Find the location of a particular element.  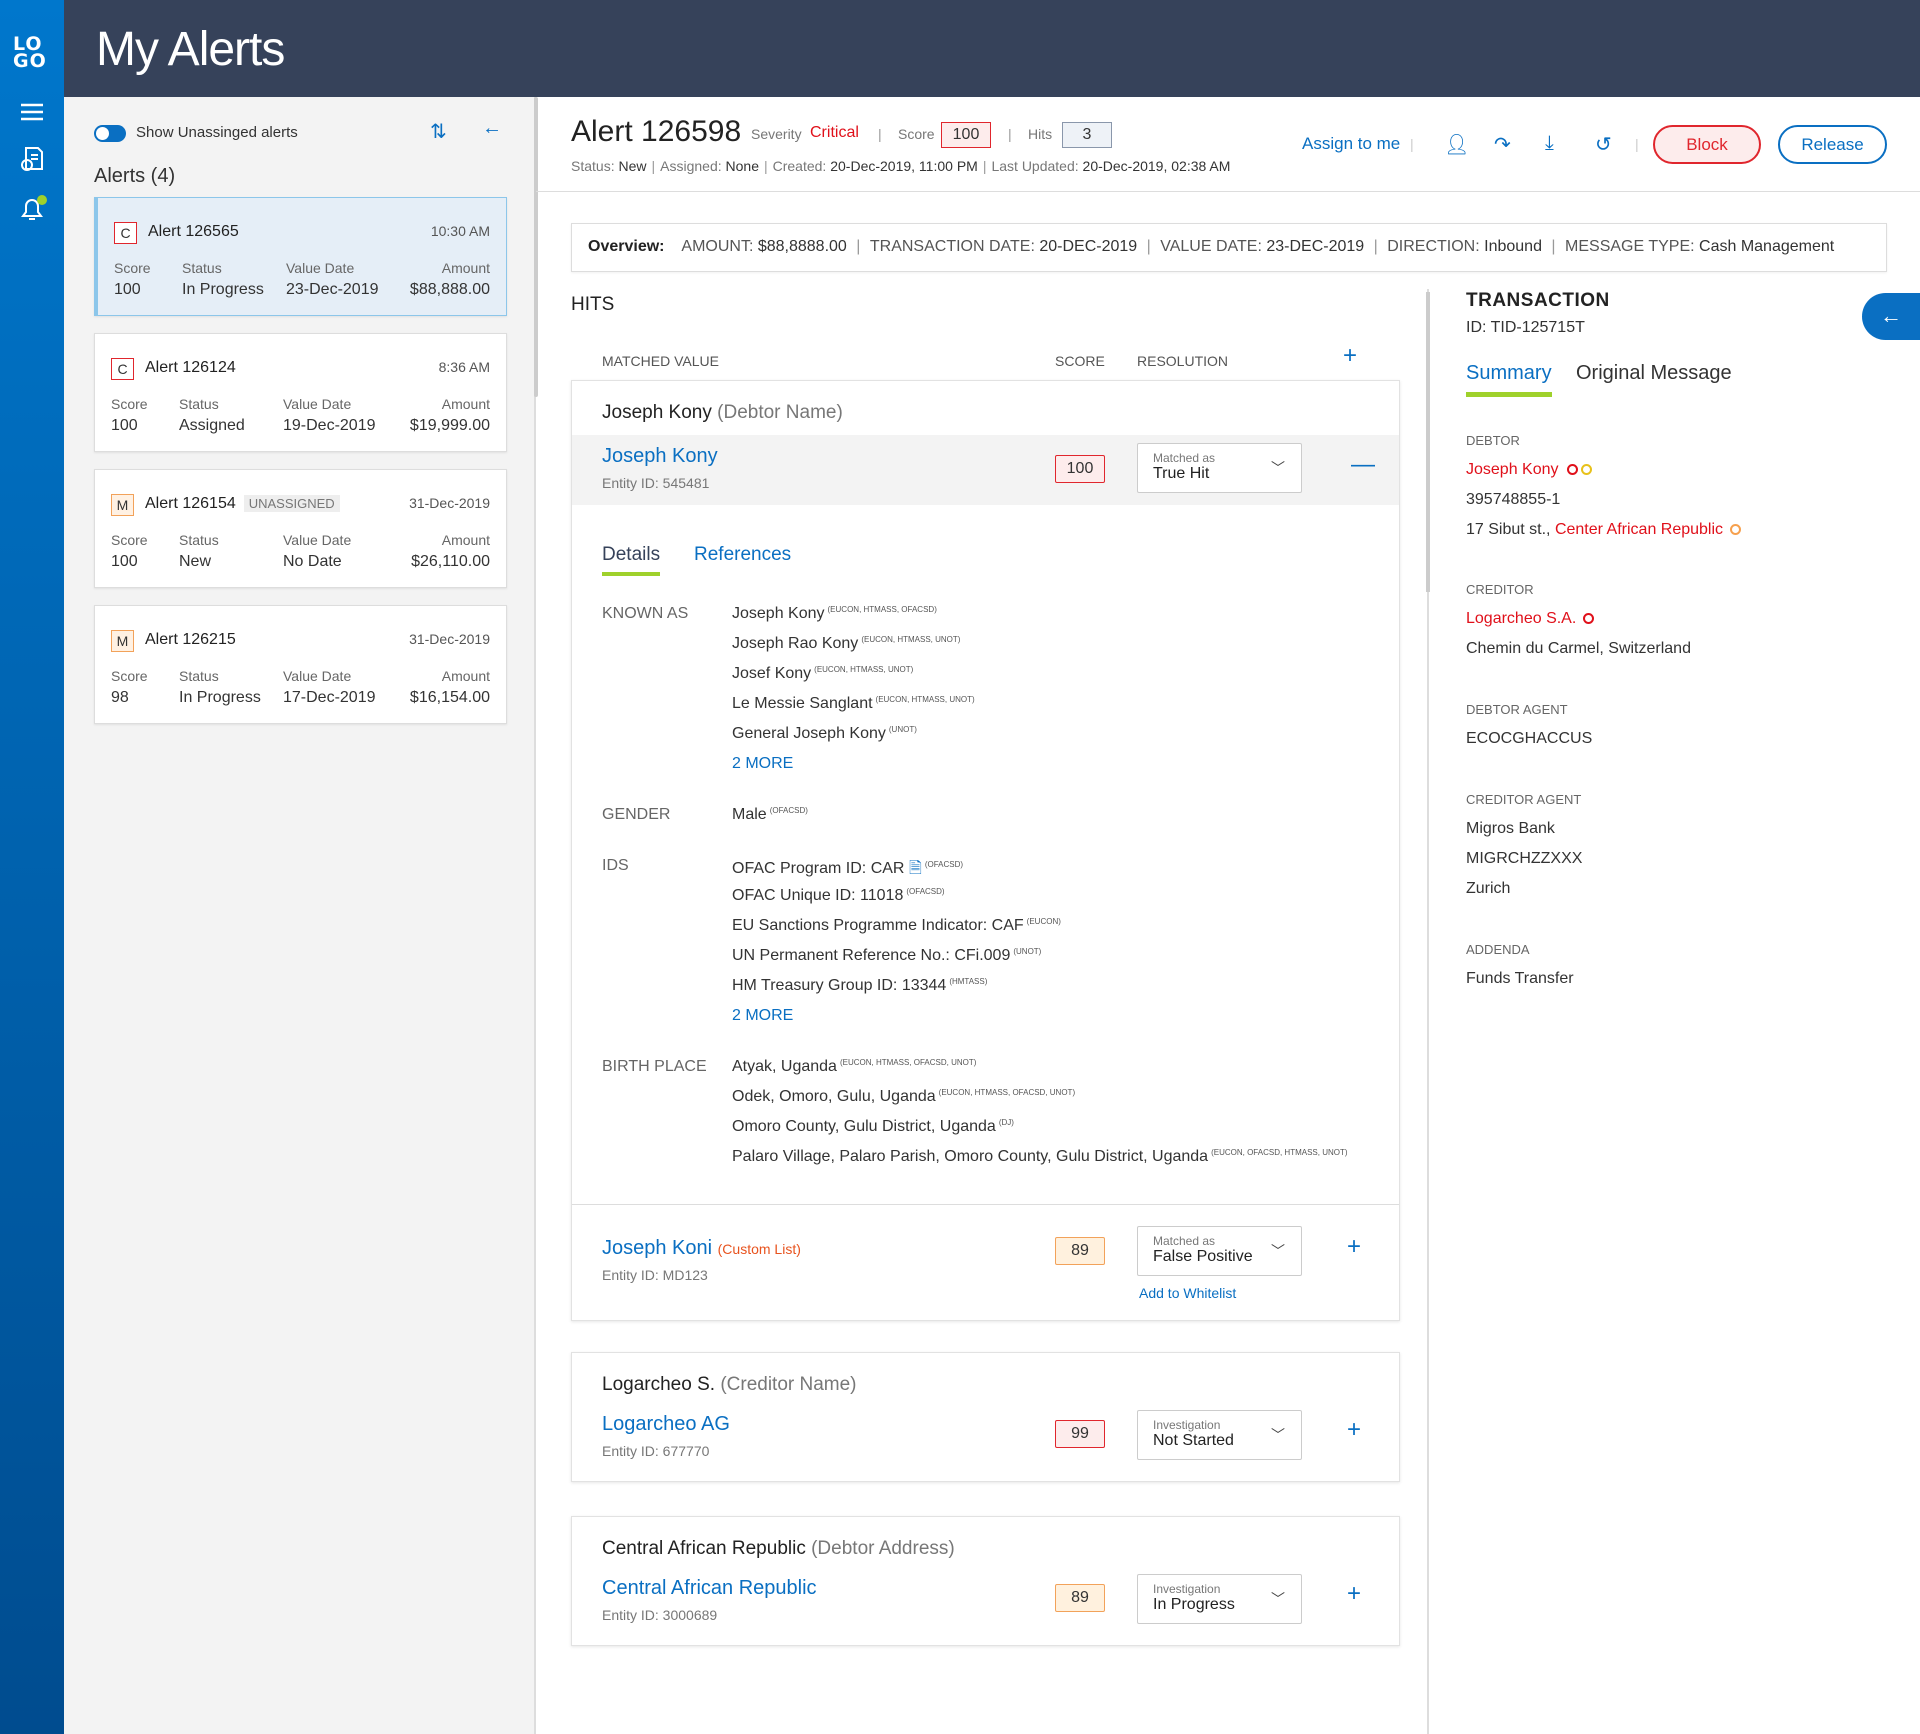

forward-icon: ↷ is located at coordinates (1502, 145).